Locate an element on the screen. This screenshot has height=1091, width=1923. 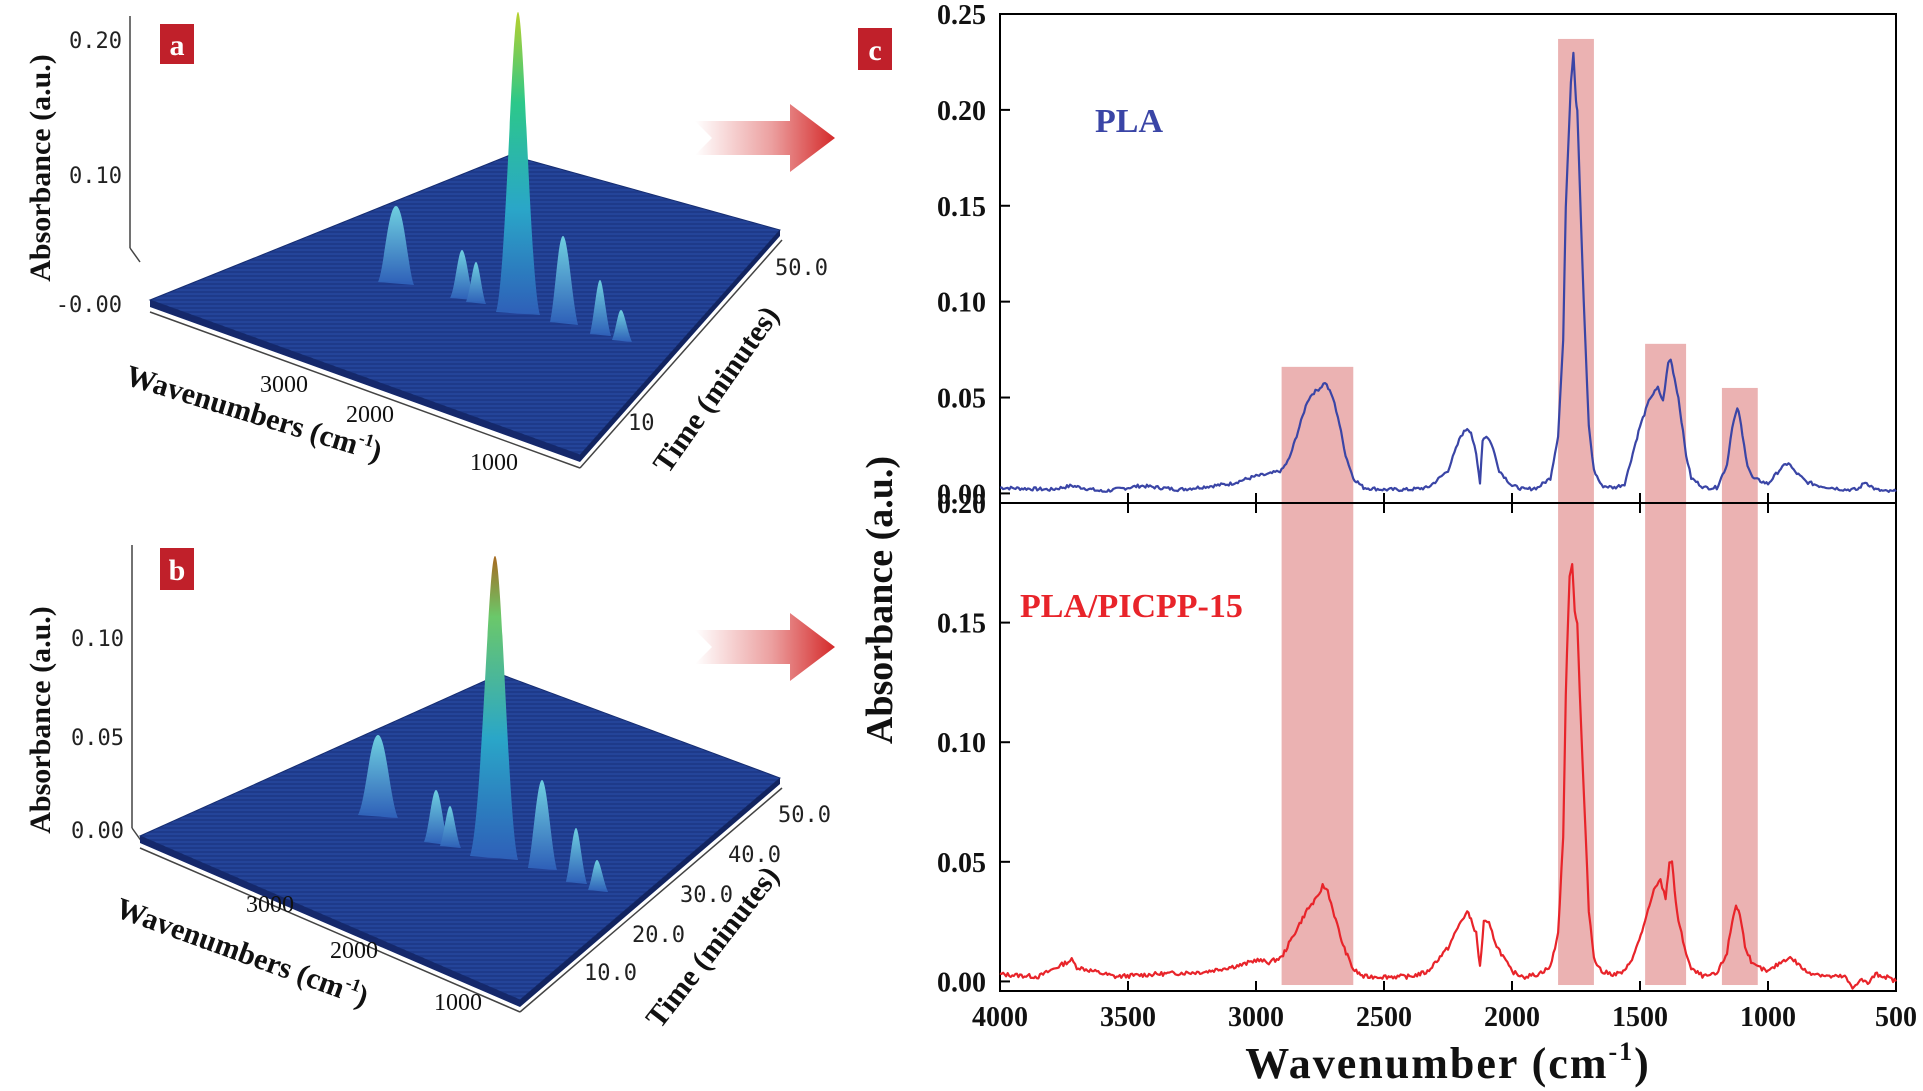
panel-c-bottom-y-ticks: 0.00 0.05 0.10 0.15 0.20 is located at coordinates (973, 743).